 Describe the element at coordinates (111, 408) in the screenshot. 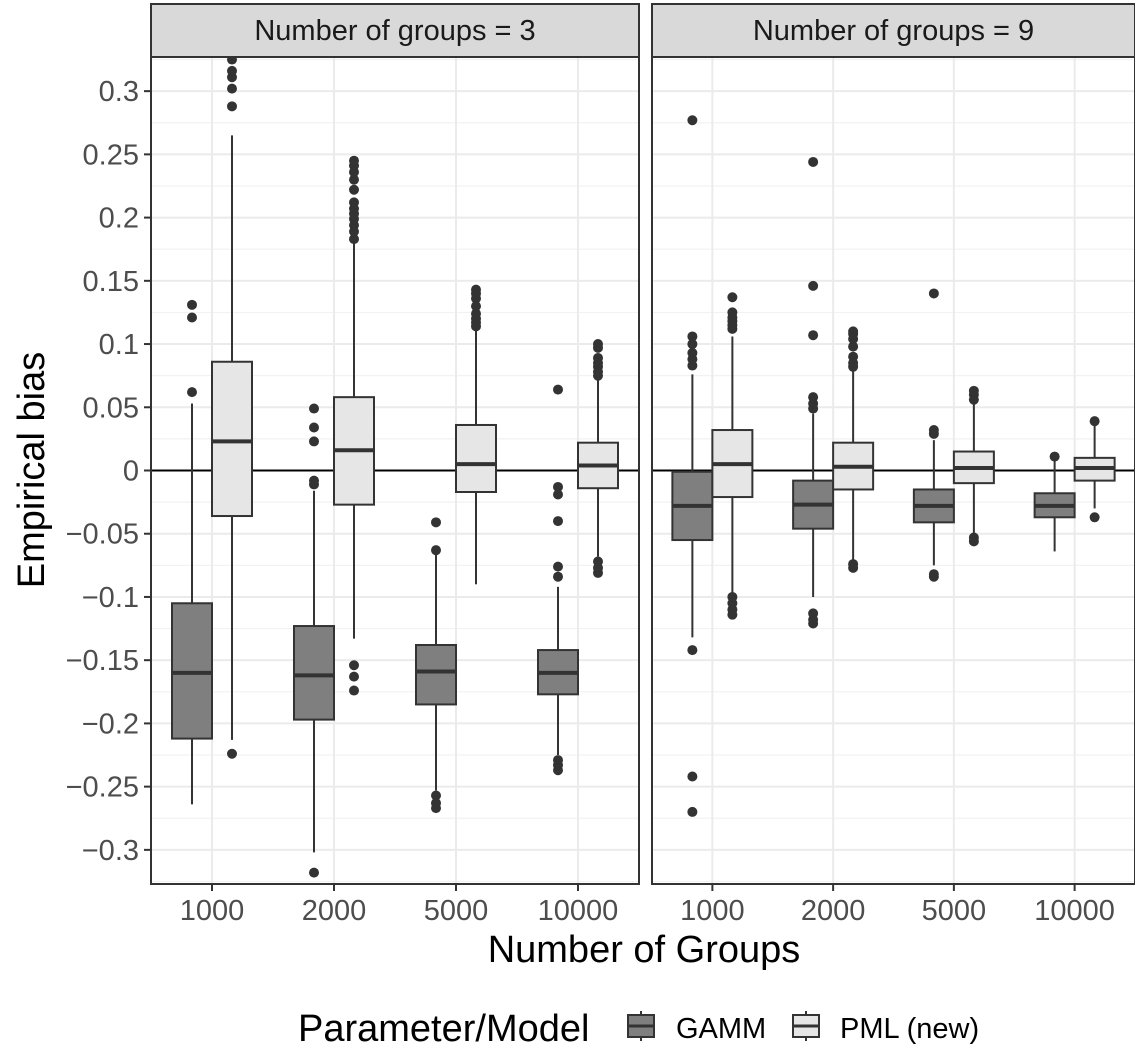

I see `y-tick-label: 0.05` at that location.